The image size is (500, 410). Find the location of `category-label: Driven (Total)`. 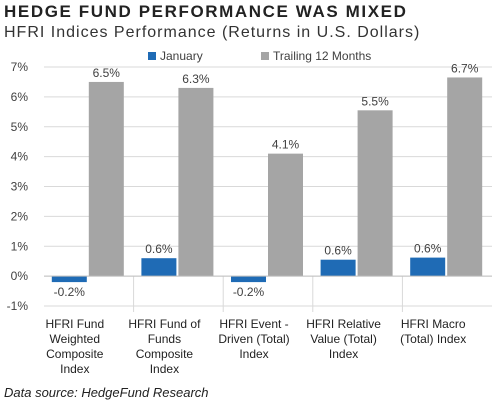

category-label: Driven (Total) is located at coordinates (253, 339).